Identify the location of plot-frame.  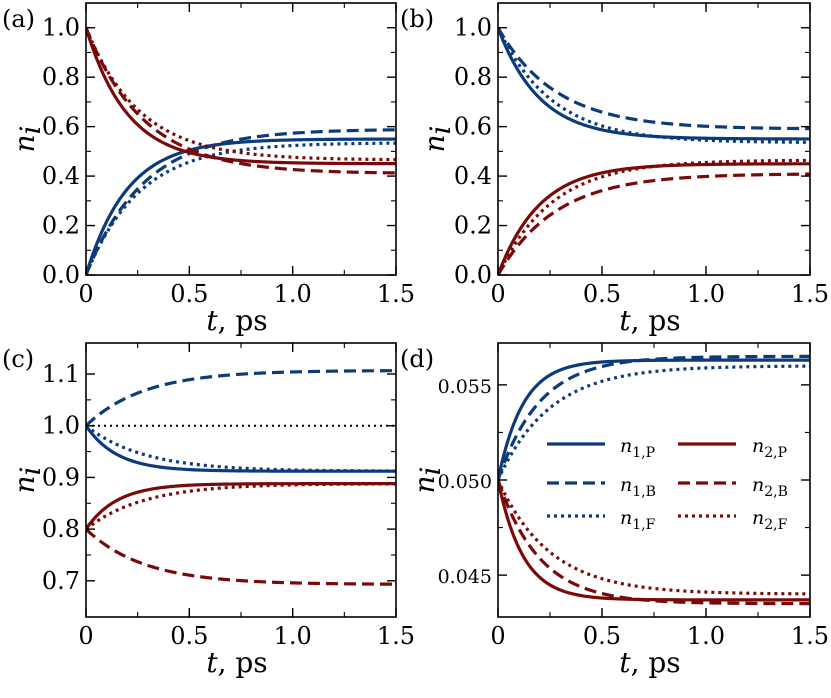
(241, 480).